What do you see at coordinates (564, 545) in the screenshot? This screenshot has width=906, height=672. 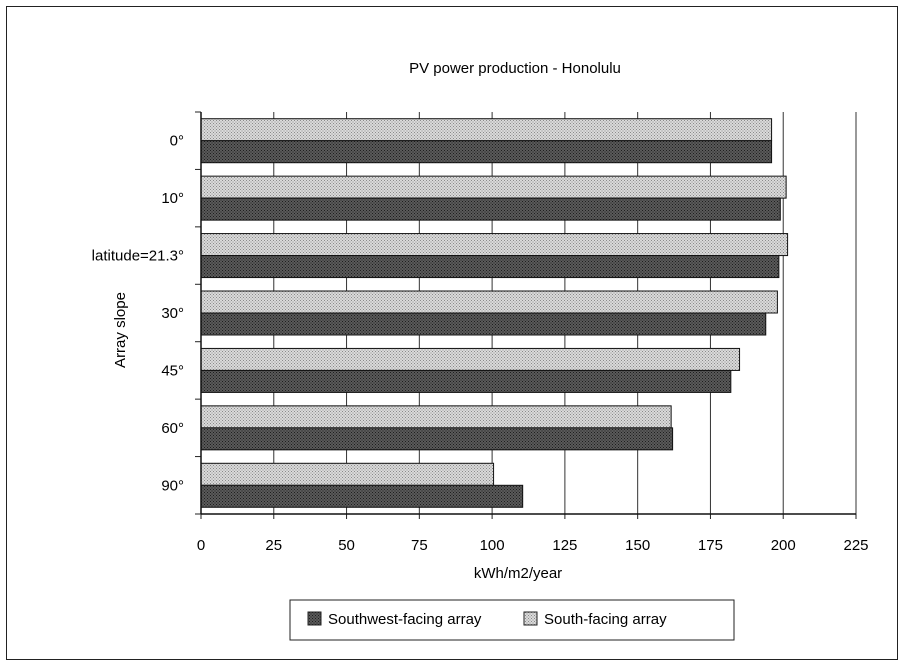 I see `x-tick-label: 125` at bounding box center [564, 545].